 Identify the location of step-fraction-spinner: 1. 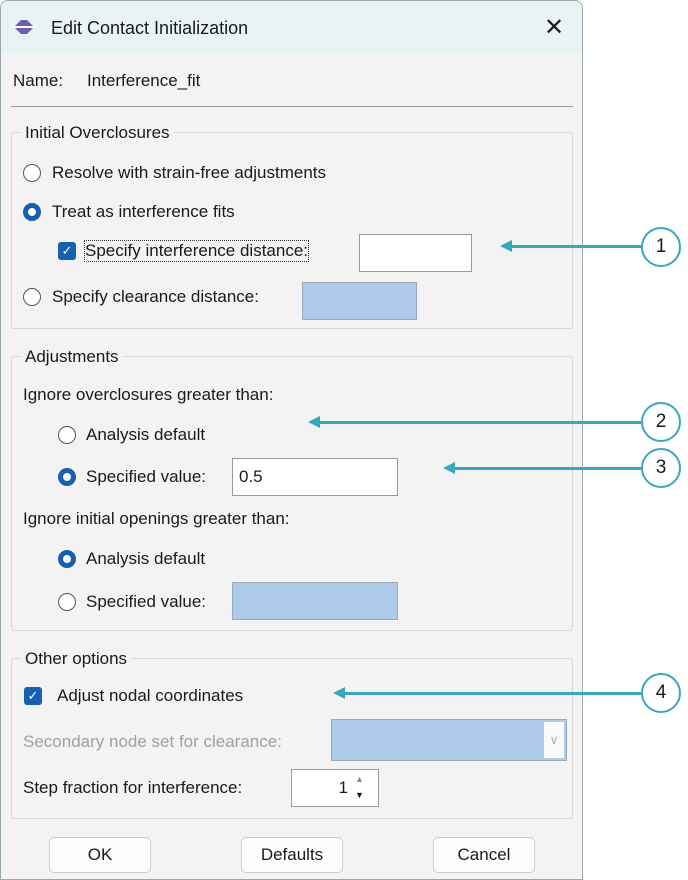
(335, 788).